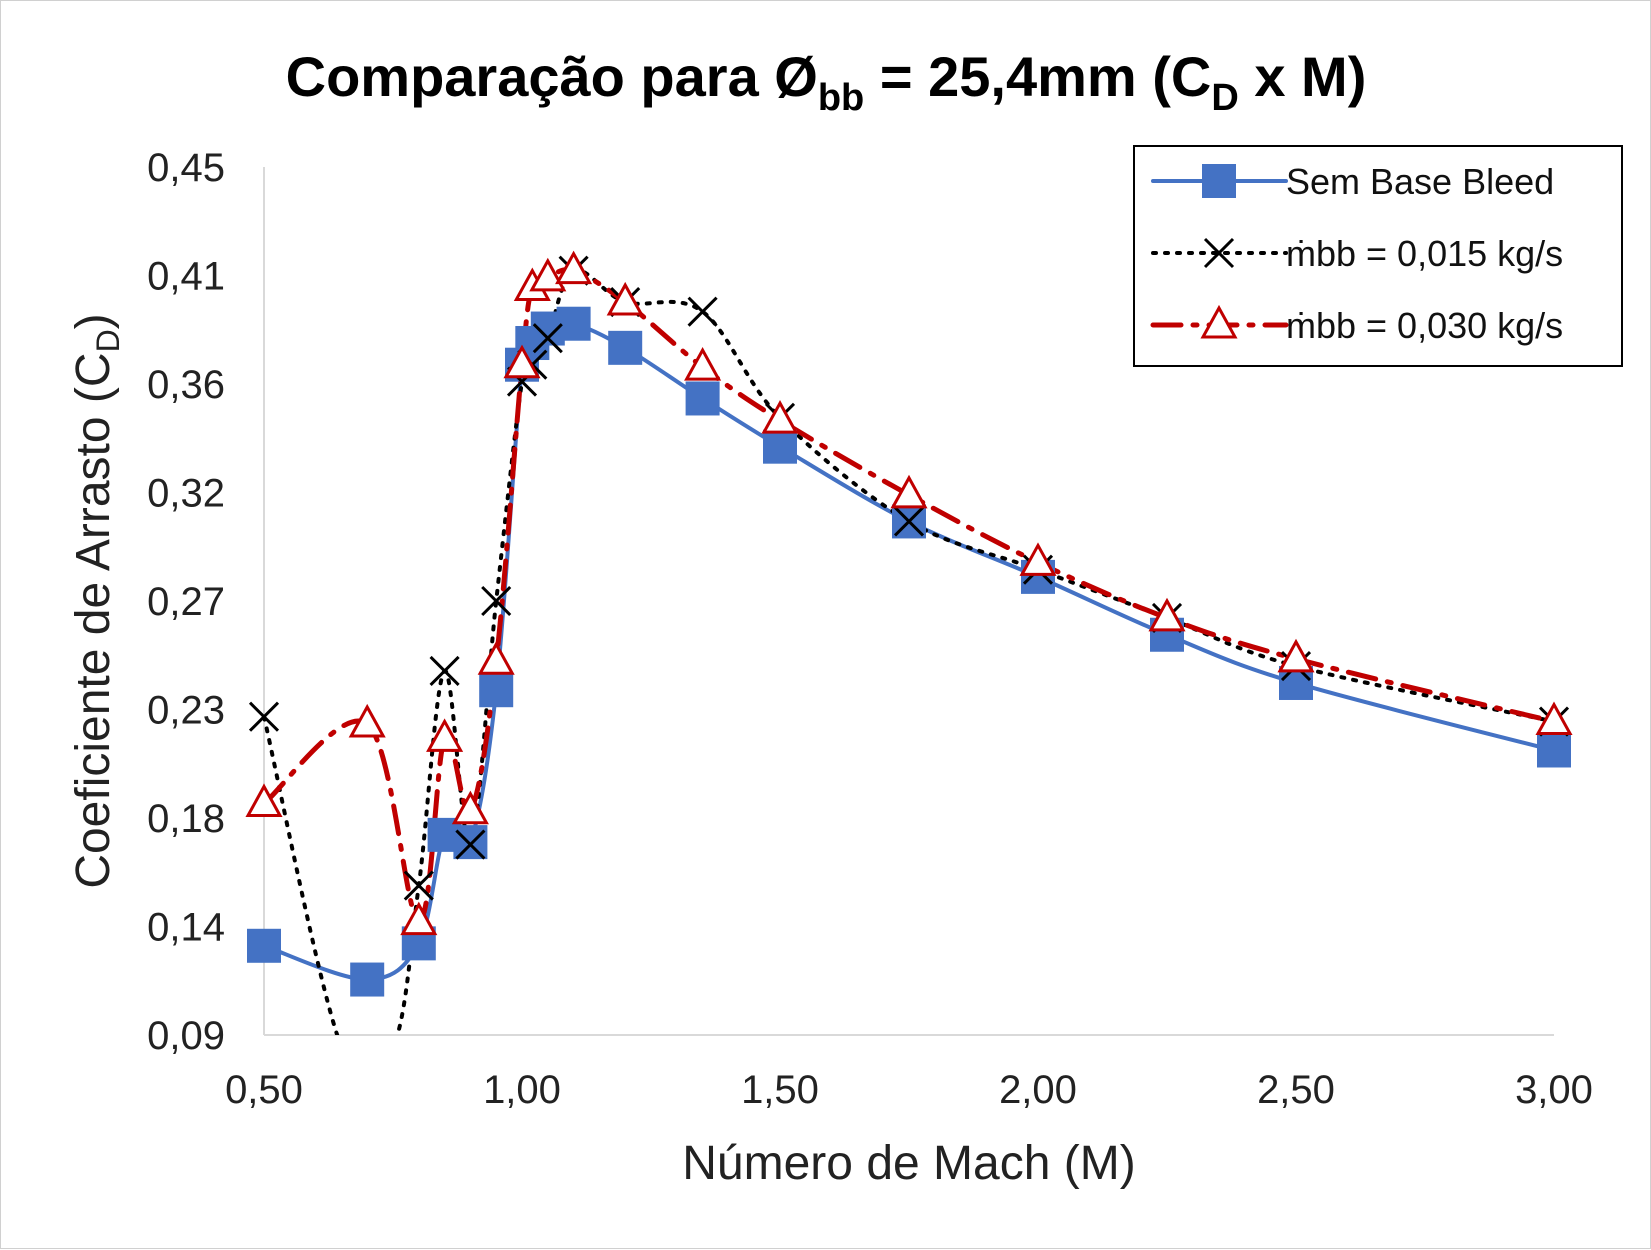  What do you see at coordinates (826, 82) in the screenshot?
I see `chart-title: Comparação para Øbb = 25,4mm (CD x M)` at bounding box center [826, 82].